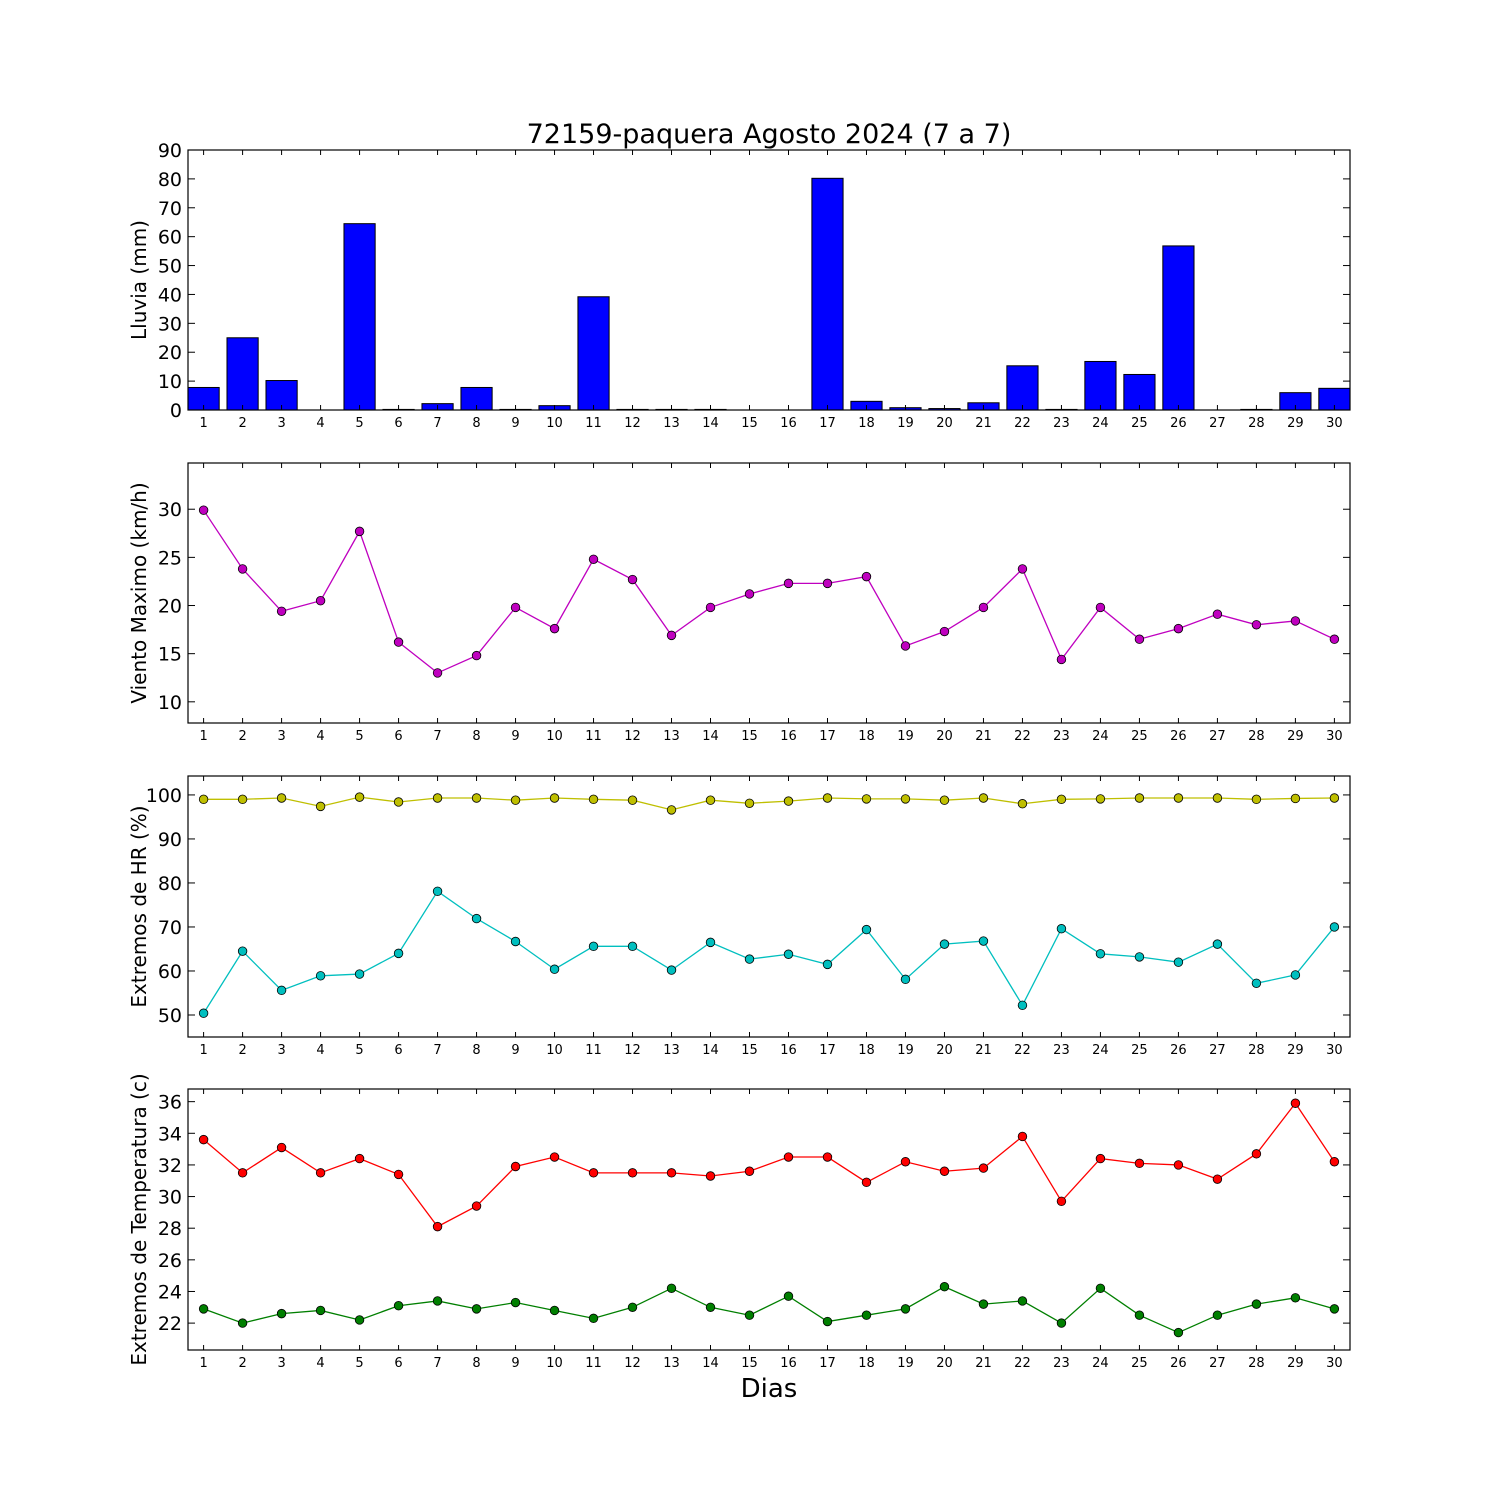 Image resolution: width=1500 pixels, height=1500 pixels. What do you see at coordinates (1295, 423) in the screenshot?
I see `rain-xtick-label: 29` at bounding box center [1295, 423].